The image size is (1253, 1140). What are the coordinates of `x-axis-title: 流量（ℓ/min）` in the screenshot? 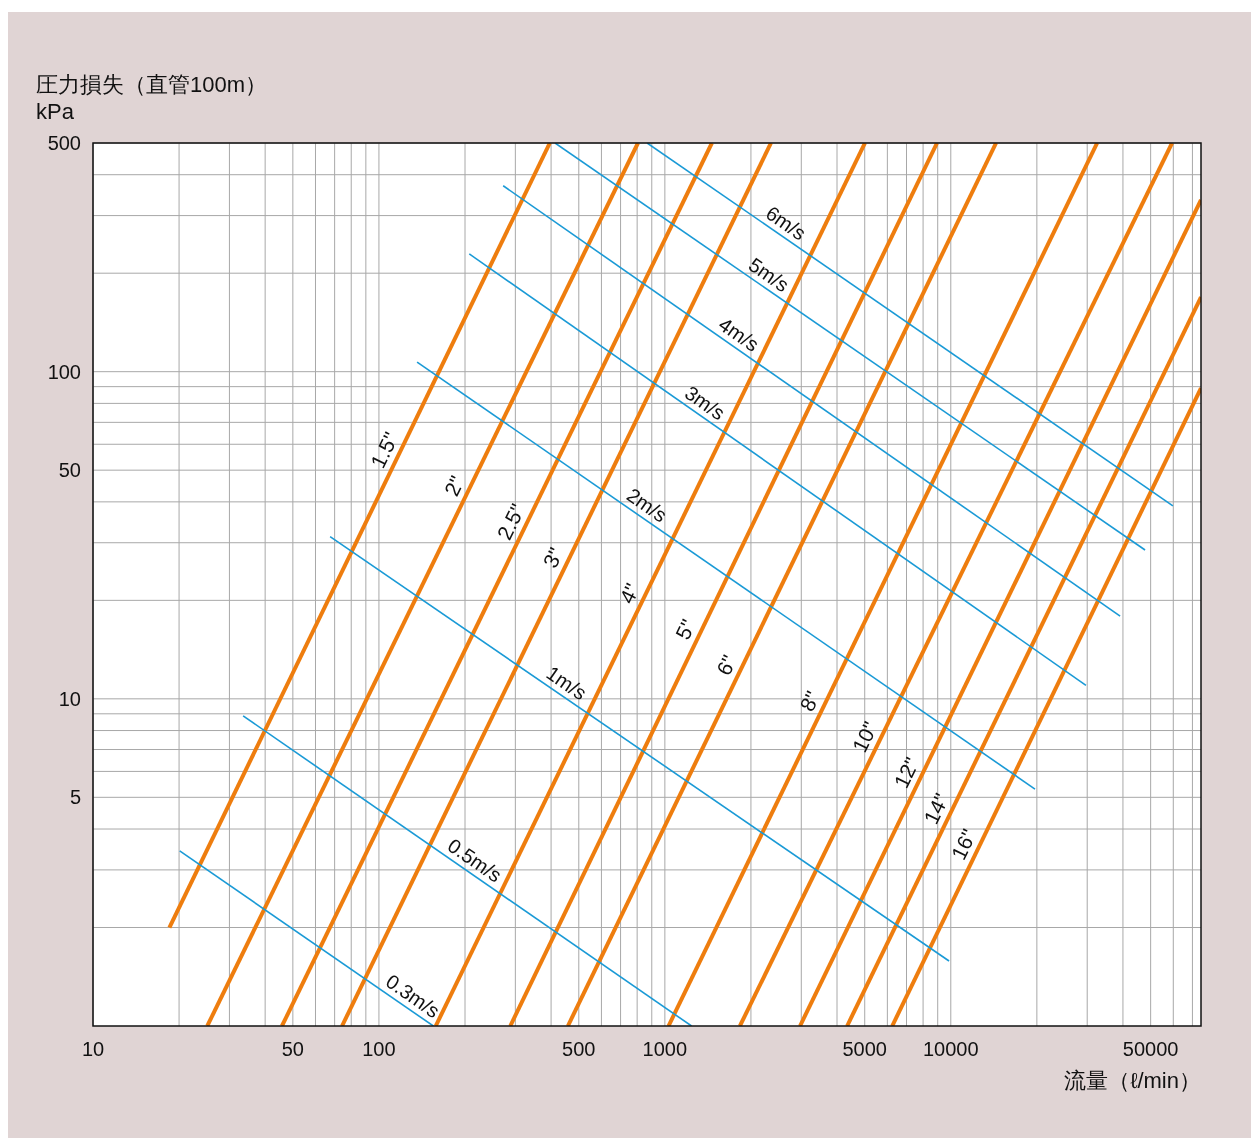 It's located at (1132, 1080).